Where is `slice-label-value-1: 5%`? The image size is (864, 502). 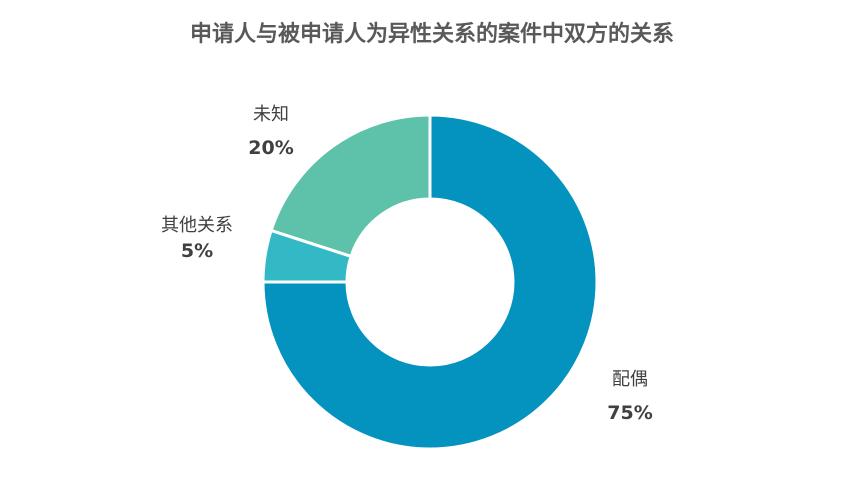
slice-label-value-1: 5% is located at coordinates (197, 251).